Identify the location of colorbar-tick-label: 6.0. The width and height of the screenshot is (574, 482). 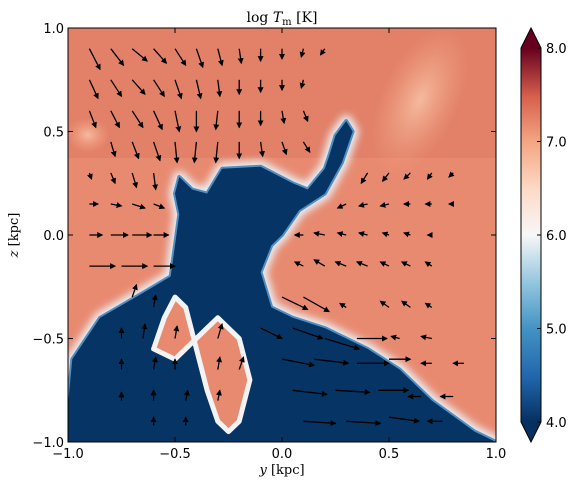
(556, 236).